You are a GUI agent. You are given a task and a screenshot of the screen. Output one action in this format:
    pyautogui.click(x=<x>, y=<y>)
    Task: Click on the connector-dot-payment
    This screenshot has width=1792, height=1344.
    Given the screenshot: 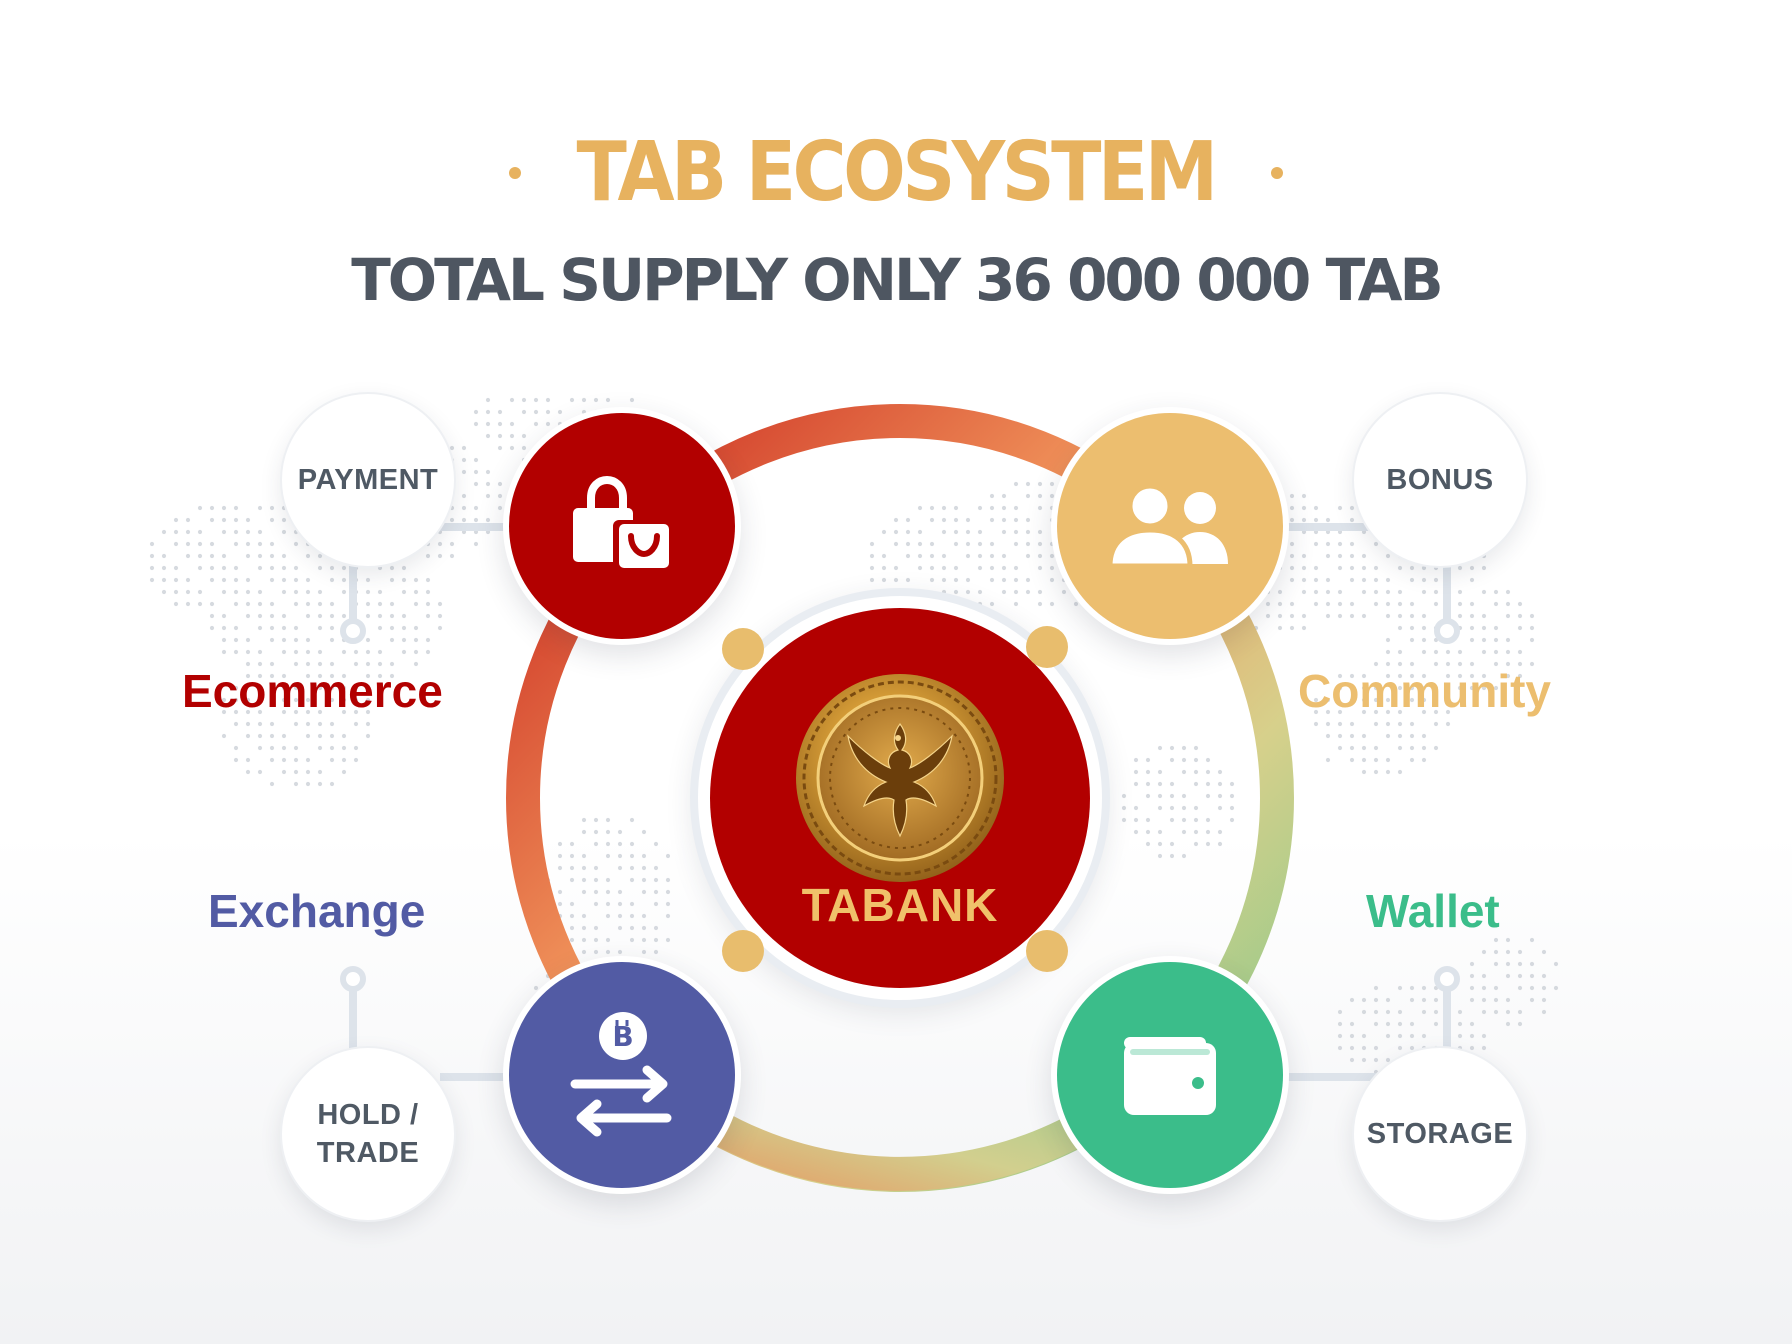 What is the action you would take?
    pyautogui.click(x=353, y=631)
    